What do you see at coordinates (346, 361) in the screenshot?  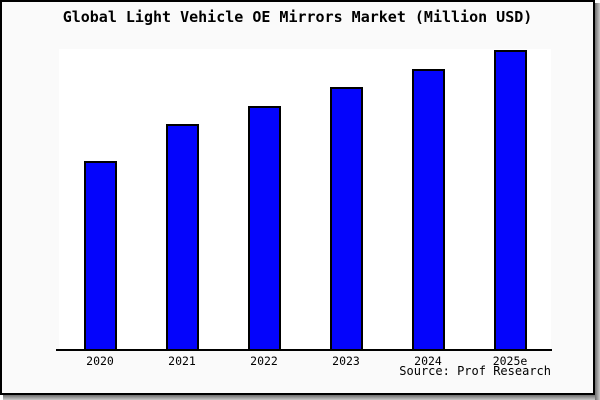 I see `x-tick-label-2023: 2023` at bounding box center [346, 361].